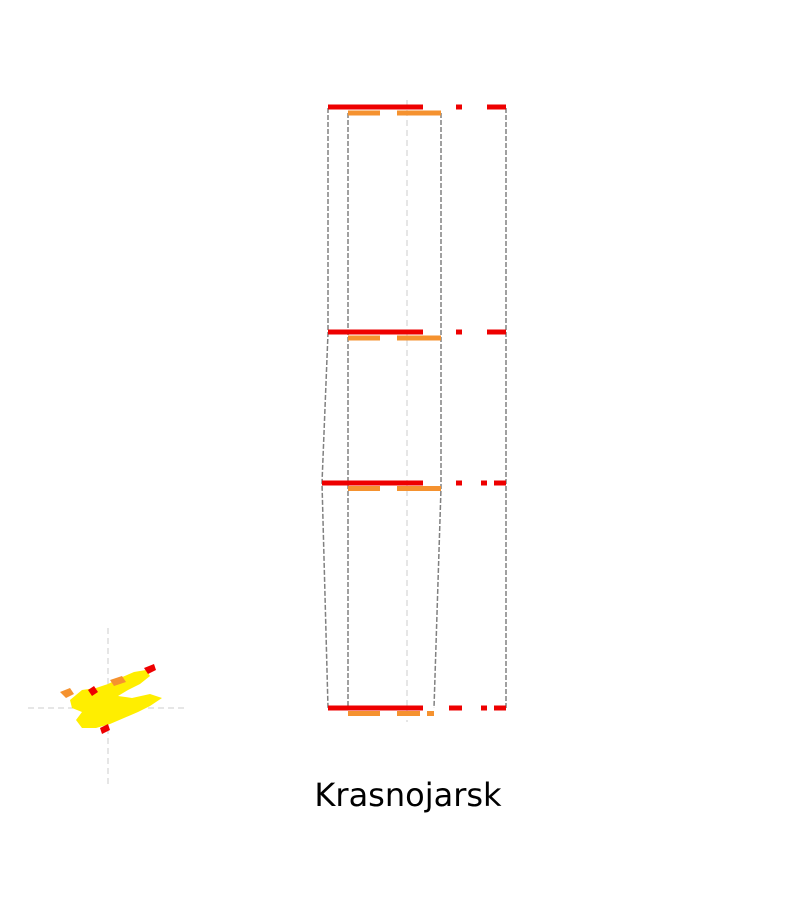 This screenshot has height=900, width=800. I want to click on plan-view-yellow, so click(116, 699).